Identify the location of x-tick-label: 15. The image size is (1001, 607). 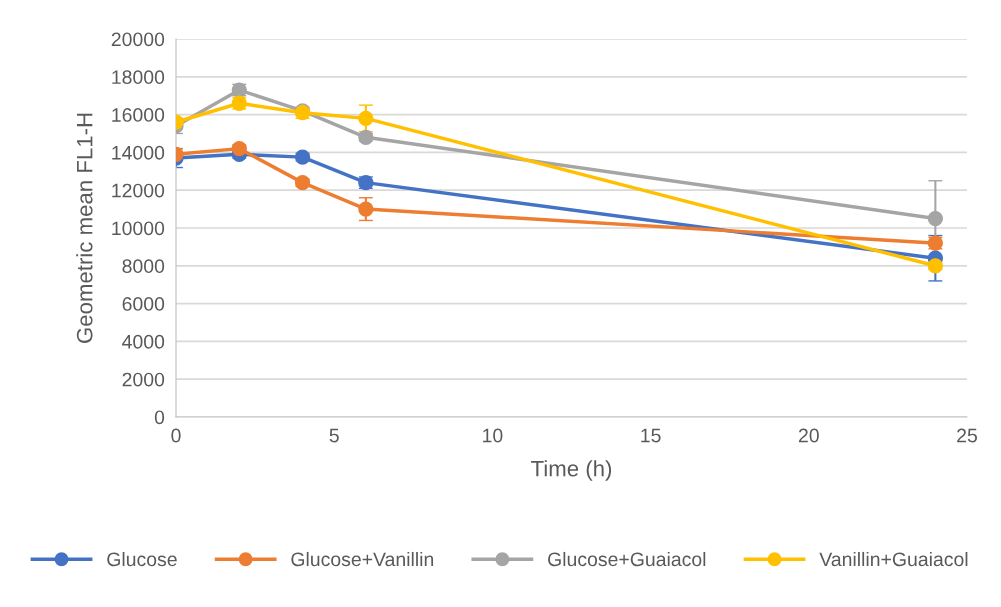
(651, 435).